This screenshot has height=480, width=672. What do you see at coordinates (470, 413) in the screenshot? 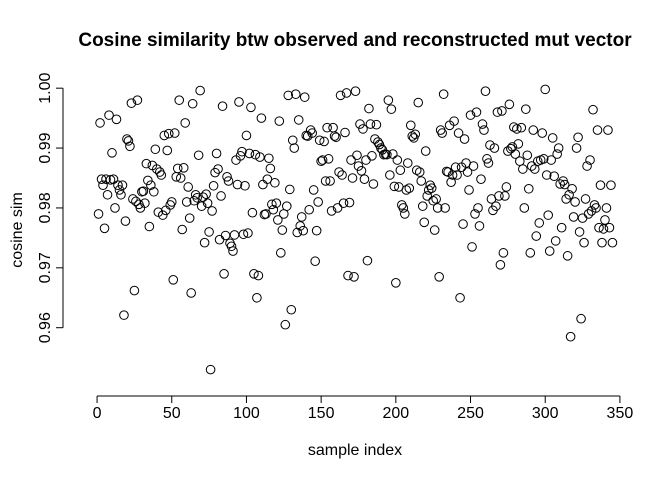
I see `x-tick-label: 250` at bounding box center [470, 413].